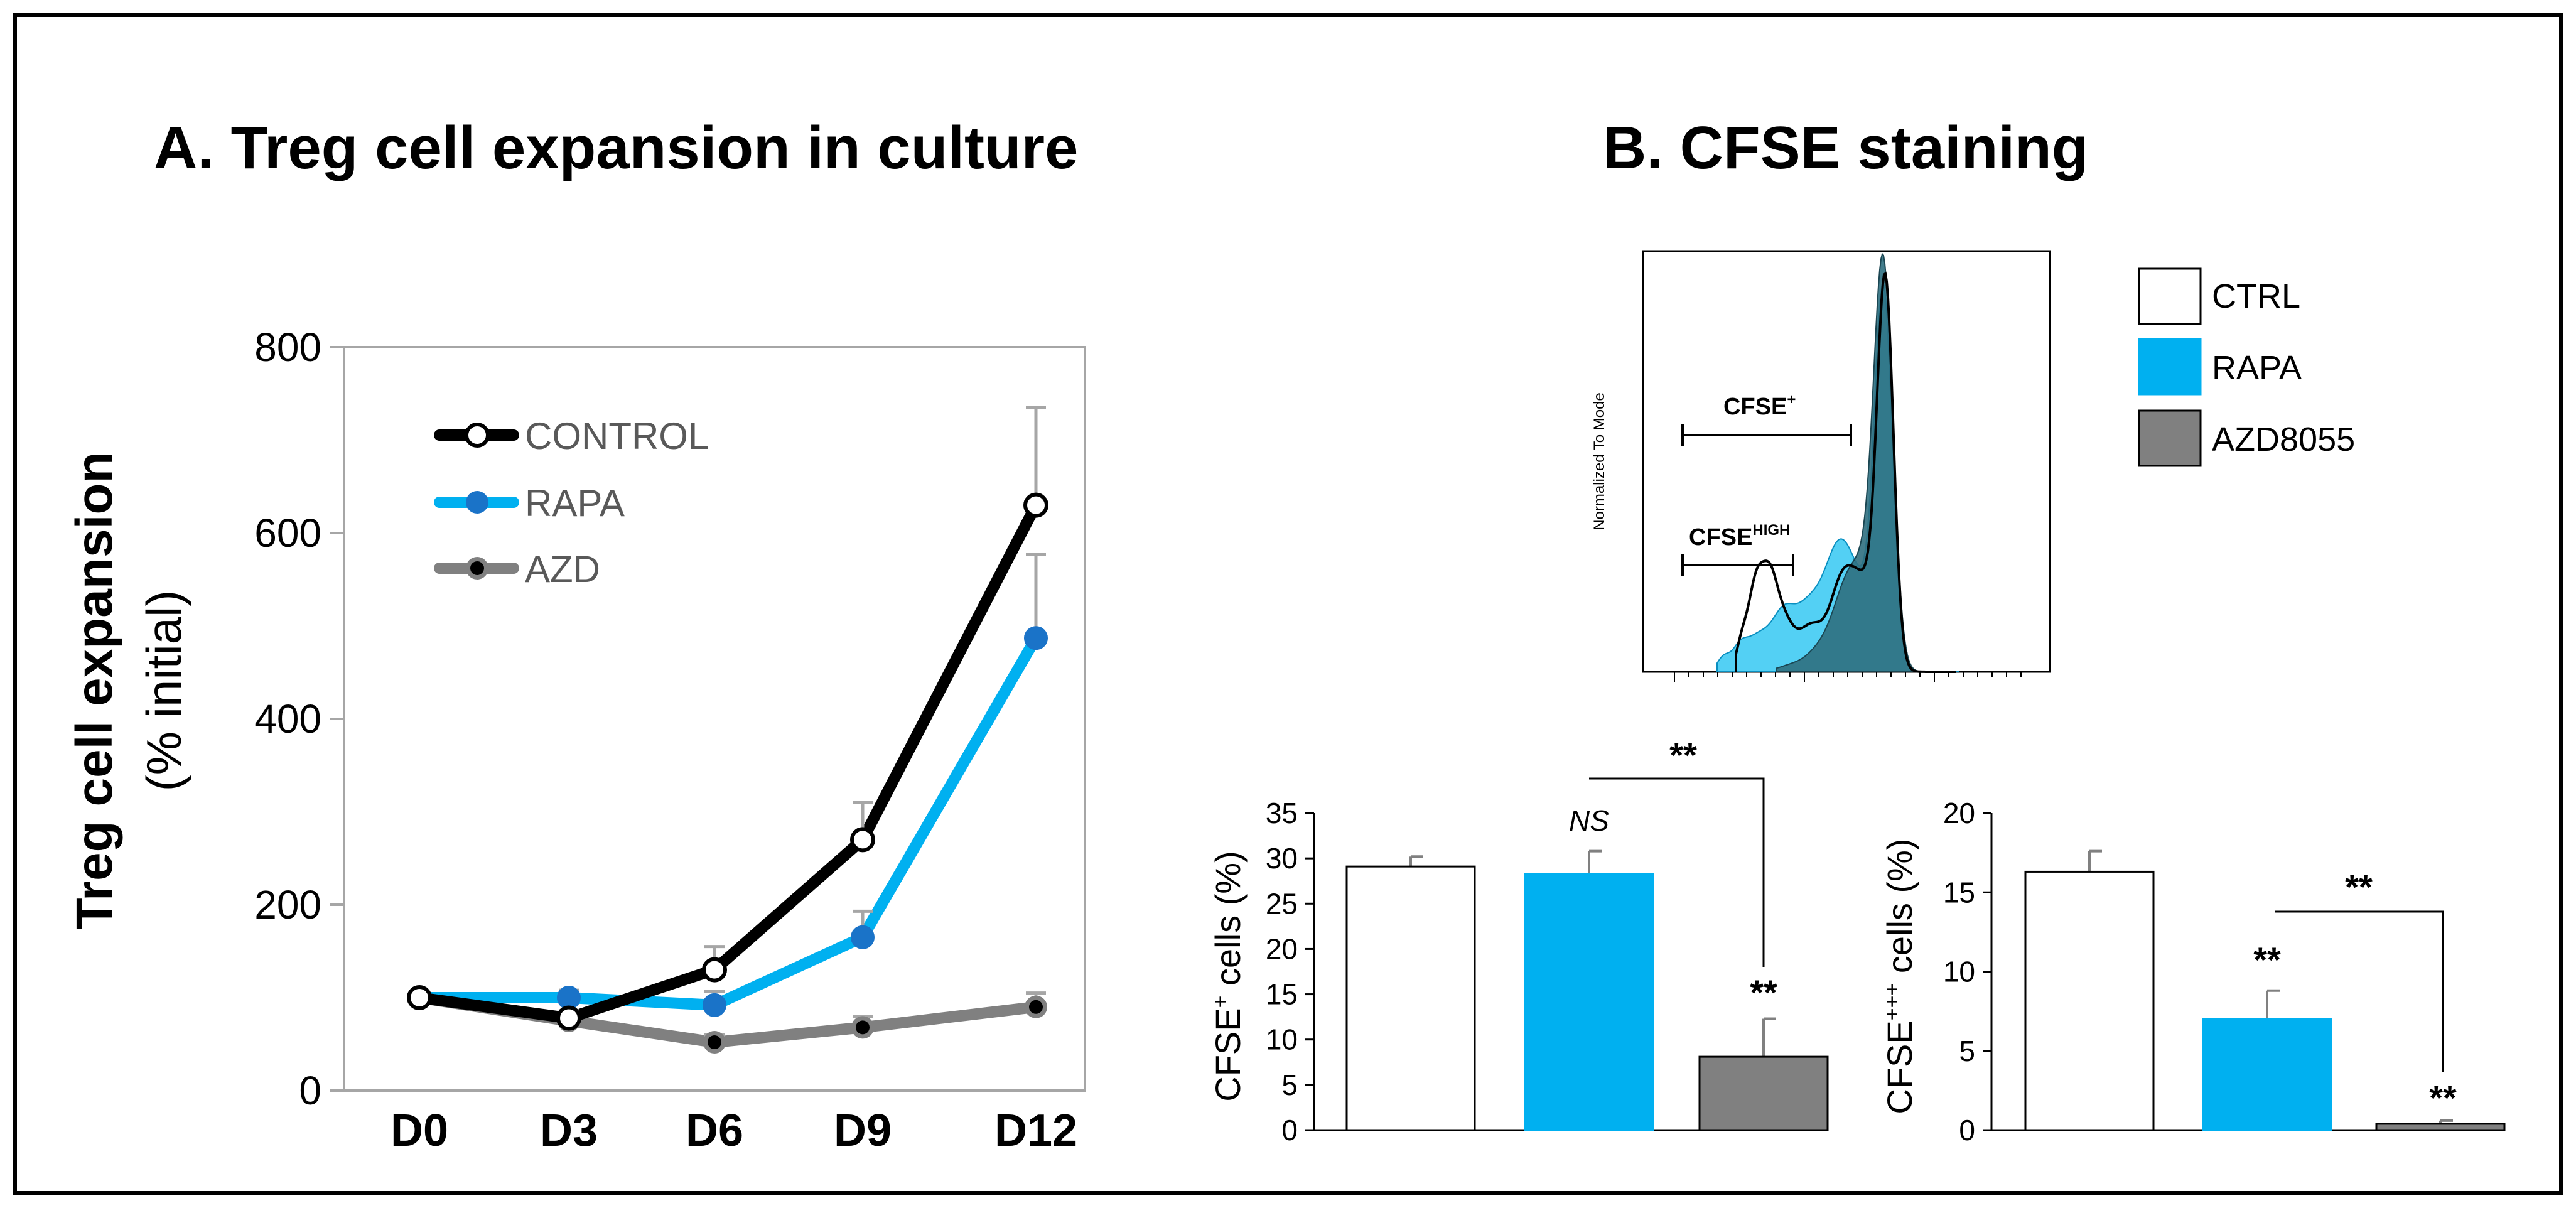  What do you see at coordinates (569, 1131) in the screenshot?
I see `x-tick-label: D3` at bounding box center [569, 1131].